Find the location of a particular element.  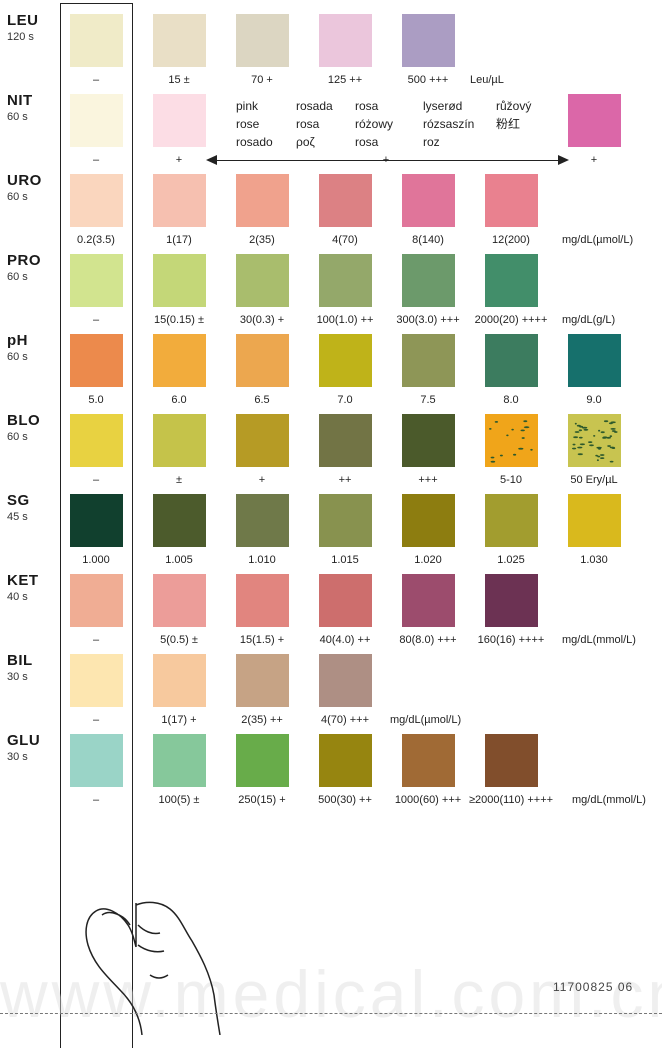

unit-label-glu: mg/dL(mmol/L) is located at coordinates (609, 800).